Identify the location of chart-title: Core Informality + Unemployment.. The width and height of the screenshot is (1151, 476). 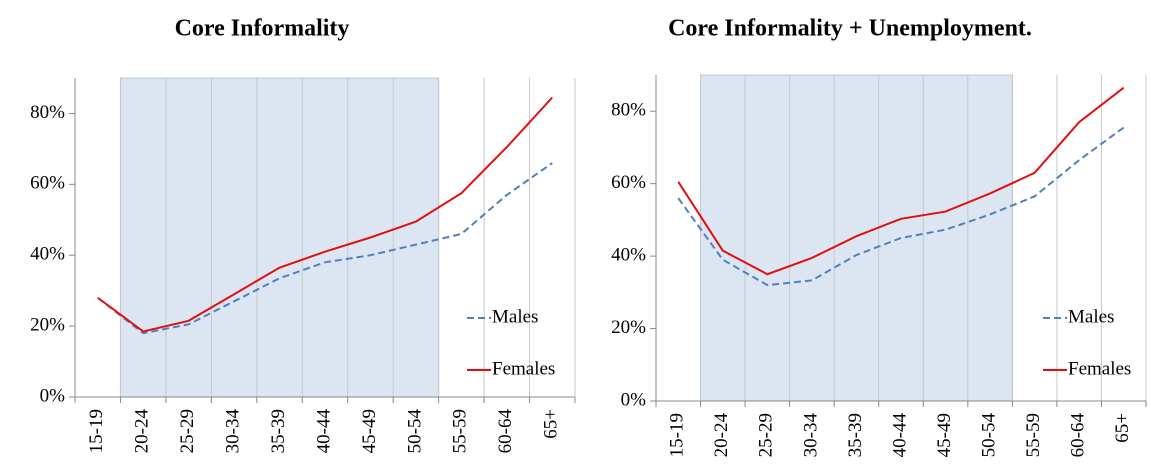
(850, 29).